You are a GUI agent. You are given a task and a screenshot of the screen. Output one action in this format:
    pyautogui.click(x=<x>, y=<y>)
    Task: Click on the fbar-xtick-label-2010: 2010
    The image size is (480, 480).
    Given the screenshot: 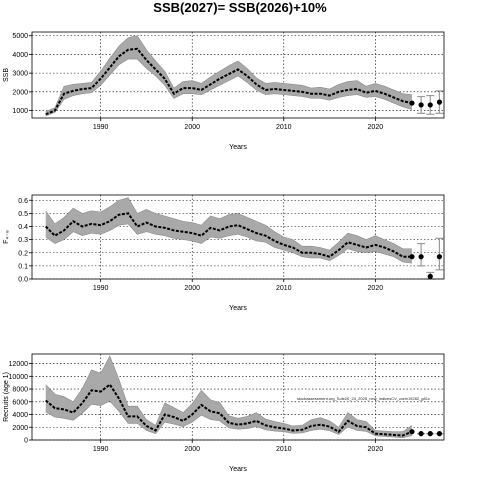 What is the action you would take?
    pyautogui.click(x=284, y=288)
    